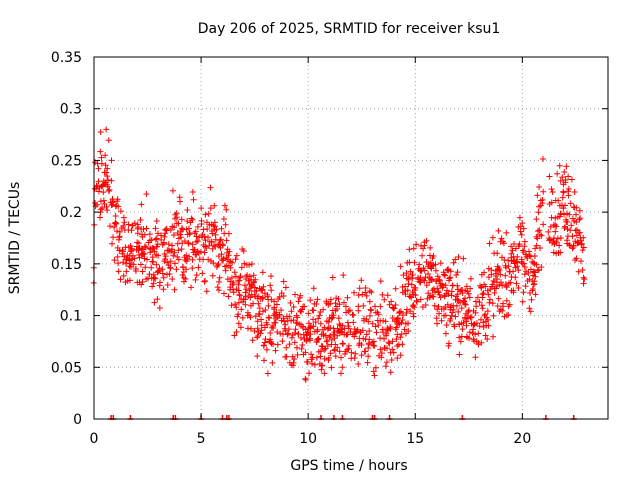 Image resolution: width=640 pixels, height=480 pixels. What do you see at coordinates (94, 439) in the screenshot?
I see `x-tick-label: 0` at bounding box center [94, 439].